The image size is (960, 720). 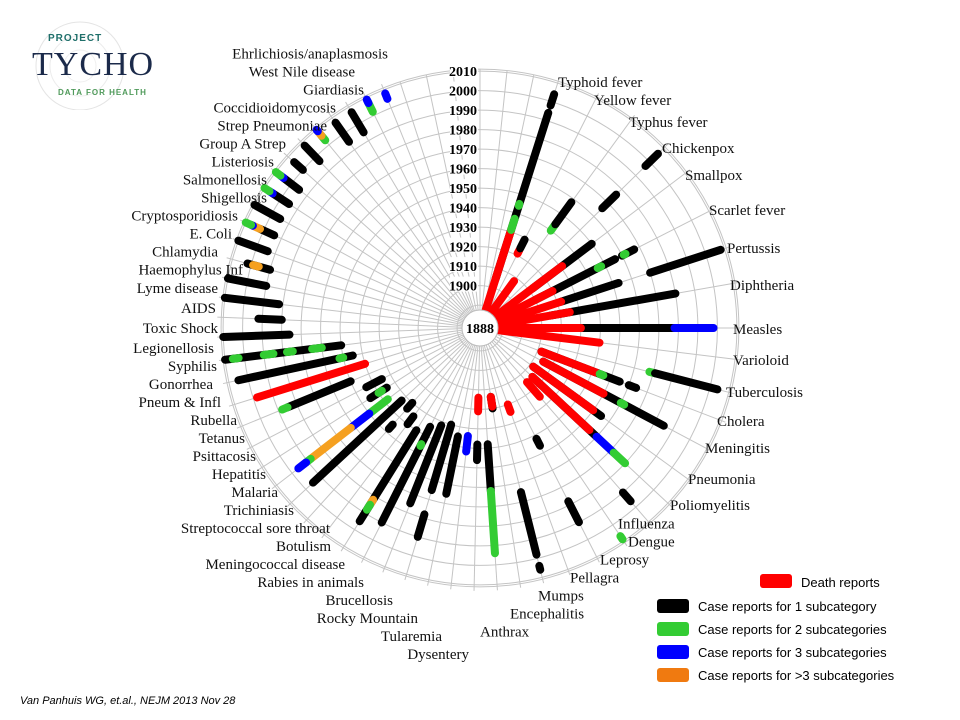 What do you see at coordinates (213, 421) in the screenshot?
I see `disease-label: Rubella` at bounding box center [213, 421].